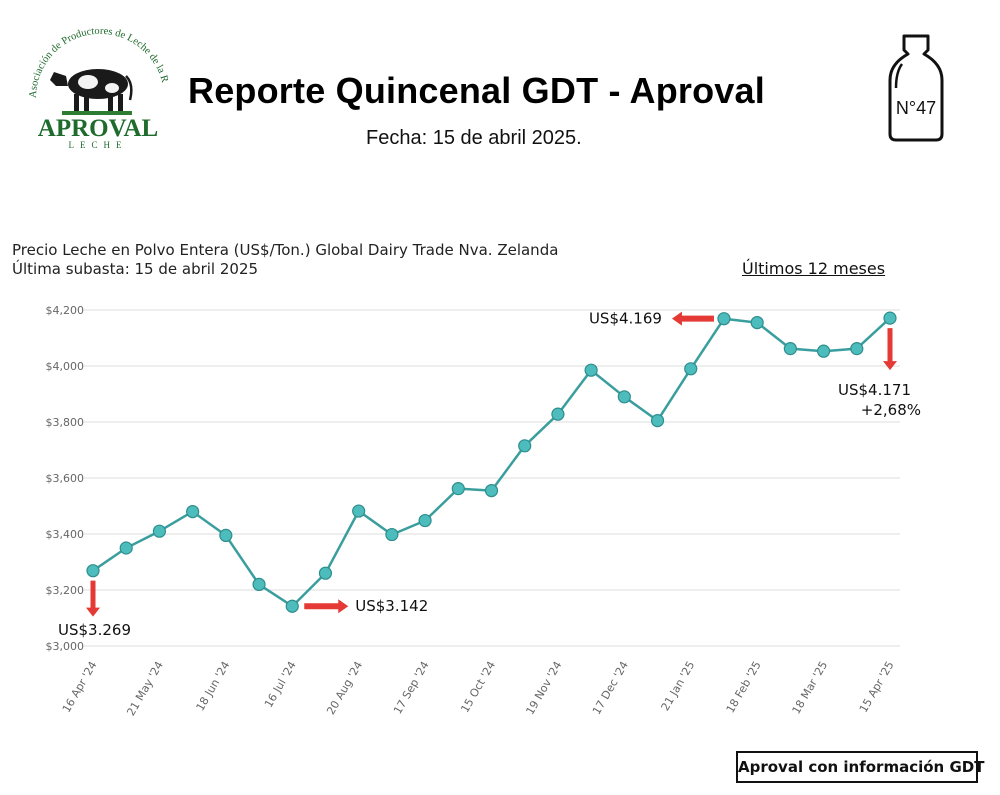 Image resolution: width=1000 pixels, height=795 pixels. Describe the element at coordinates (877, 687) in the screenshot. I see `x-tick-label: 15 Apr '25` at that location.